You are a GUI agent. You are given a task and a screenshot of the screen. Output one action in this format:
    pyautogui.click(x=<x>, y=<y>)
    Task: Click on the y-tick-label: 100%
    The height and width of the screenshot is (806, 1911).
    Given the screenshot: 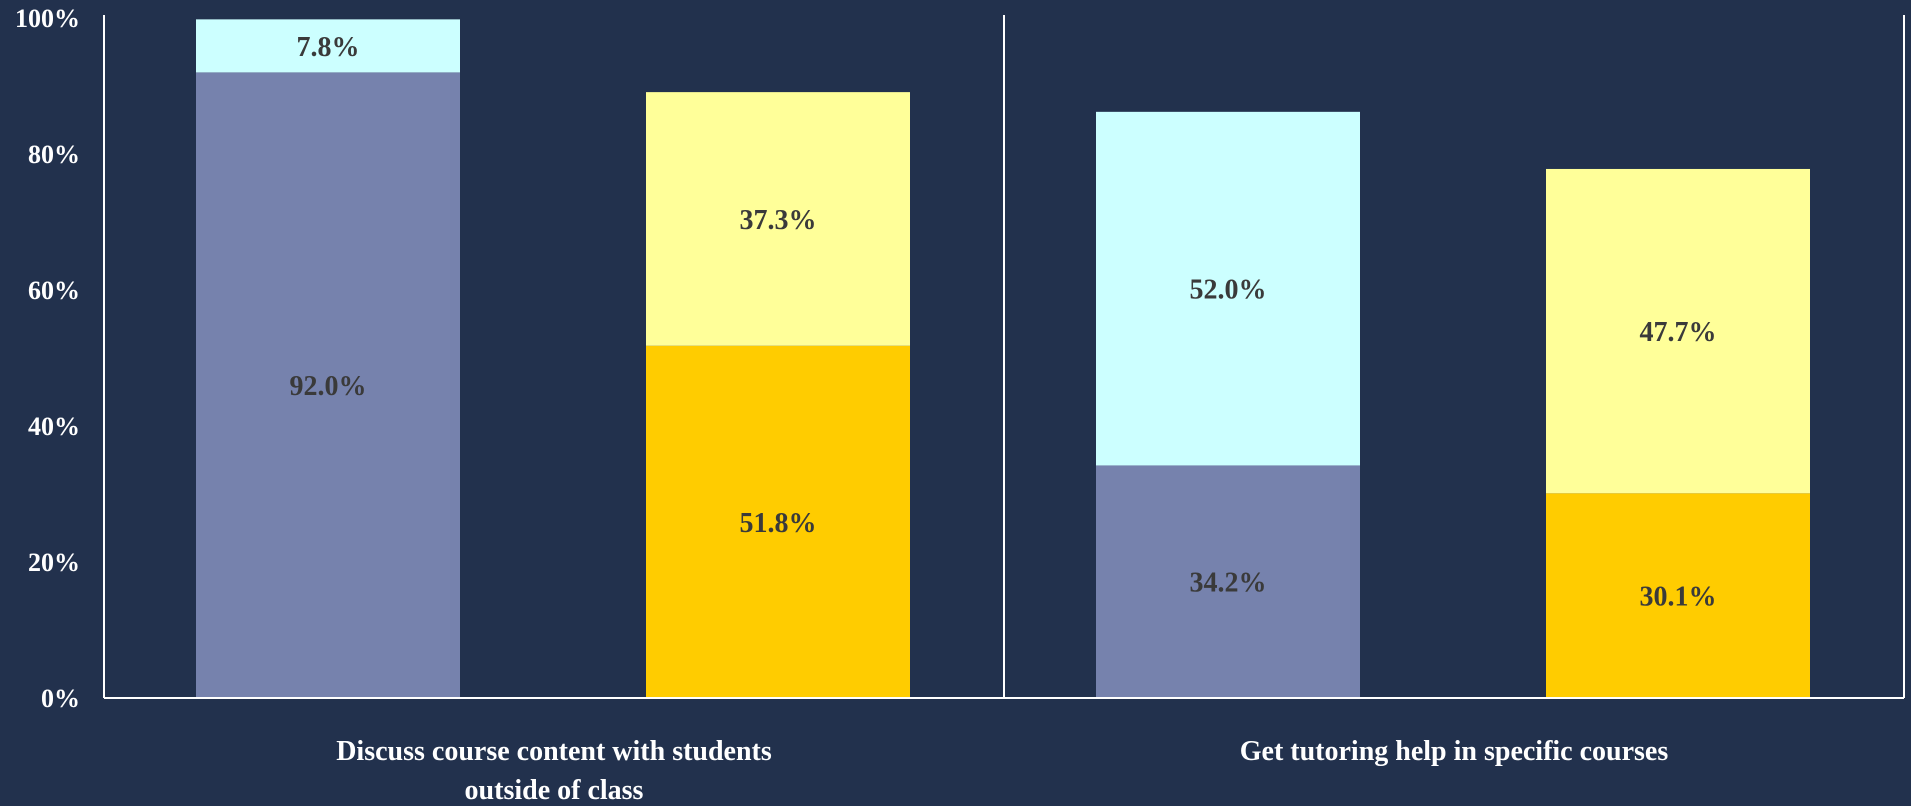 What is the action you would take?
    pyautogui.click(x=47, y=18)
    